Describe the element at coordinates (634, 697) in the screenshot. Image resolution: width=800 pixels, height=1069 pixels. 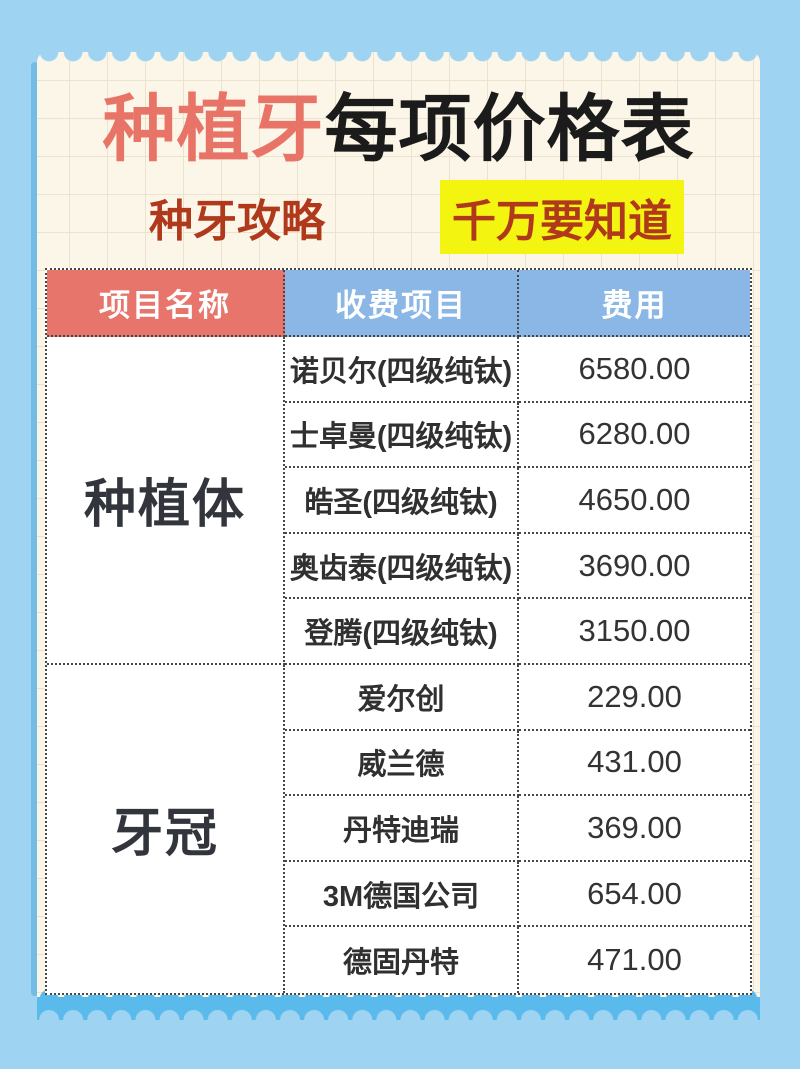
I see `table-row-fee: 229.00` at that location.